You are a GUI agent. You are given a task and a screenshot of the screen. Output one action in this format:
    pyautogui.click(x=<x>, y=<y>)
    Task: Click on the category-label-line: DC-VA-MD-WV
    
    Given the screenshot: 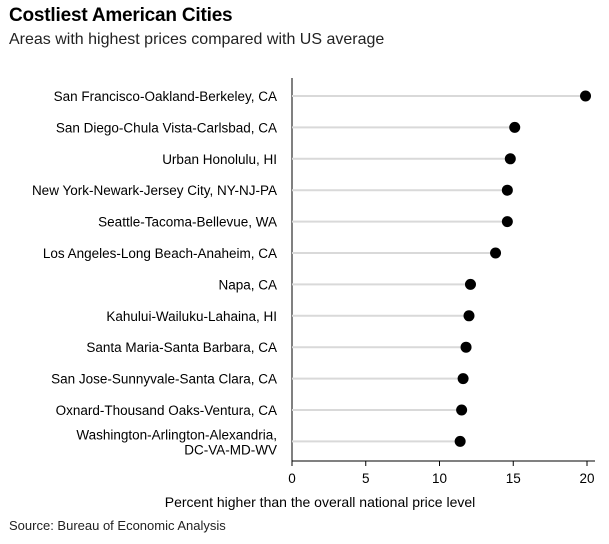 What is the action you would take?
    pyautogui.click(x=230, y=449)
    